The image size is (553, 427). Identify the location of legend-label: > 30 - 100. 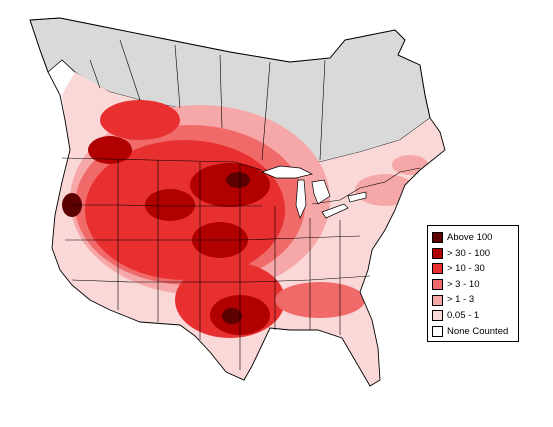
(469, 253).